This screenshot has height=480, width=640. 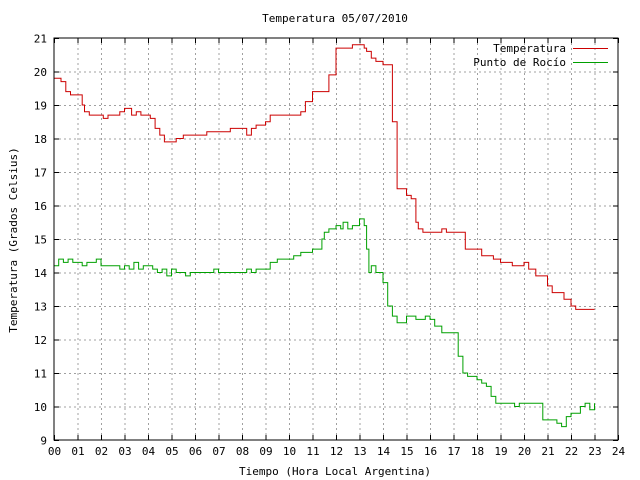 I want to click on legend-label-0: Temperatura, so click(x=529, y=48).